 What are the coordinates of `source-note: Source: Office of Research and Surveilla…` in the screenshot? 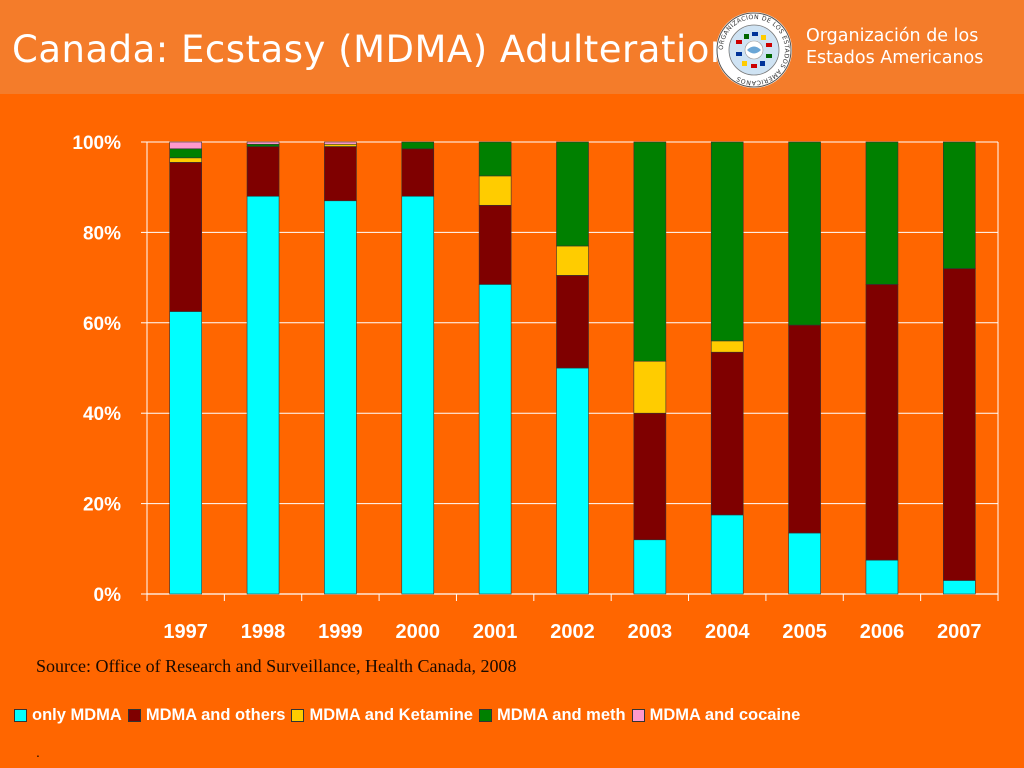 It's located at (276, 666).